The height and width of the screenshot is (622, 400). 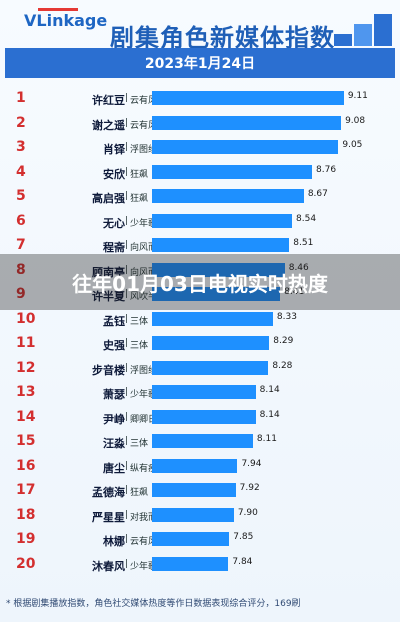 What do you see at coordinates (148, 297) in the screenshot?
I see `series-name: 风吹半夏` at bounding box center [148, 297].